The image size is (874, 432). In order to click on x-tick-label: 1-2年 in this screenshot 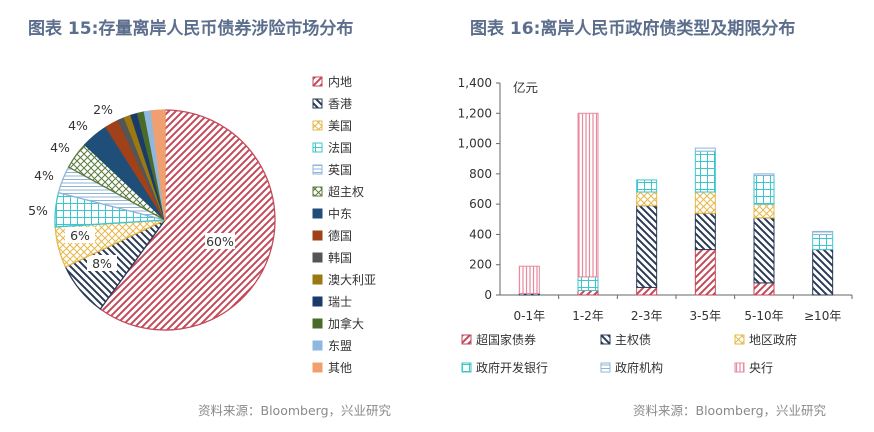, I will do `click(588, 316)`.